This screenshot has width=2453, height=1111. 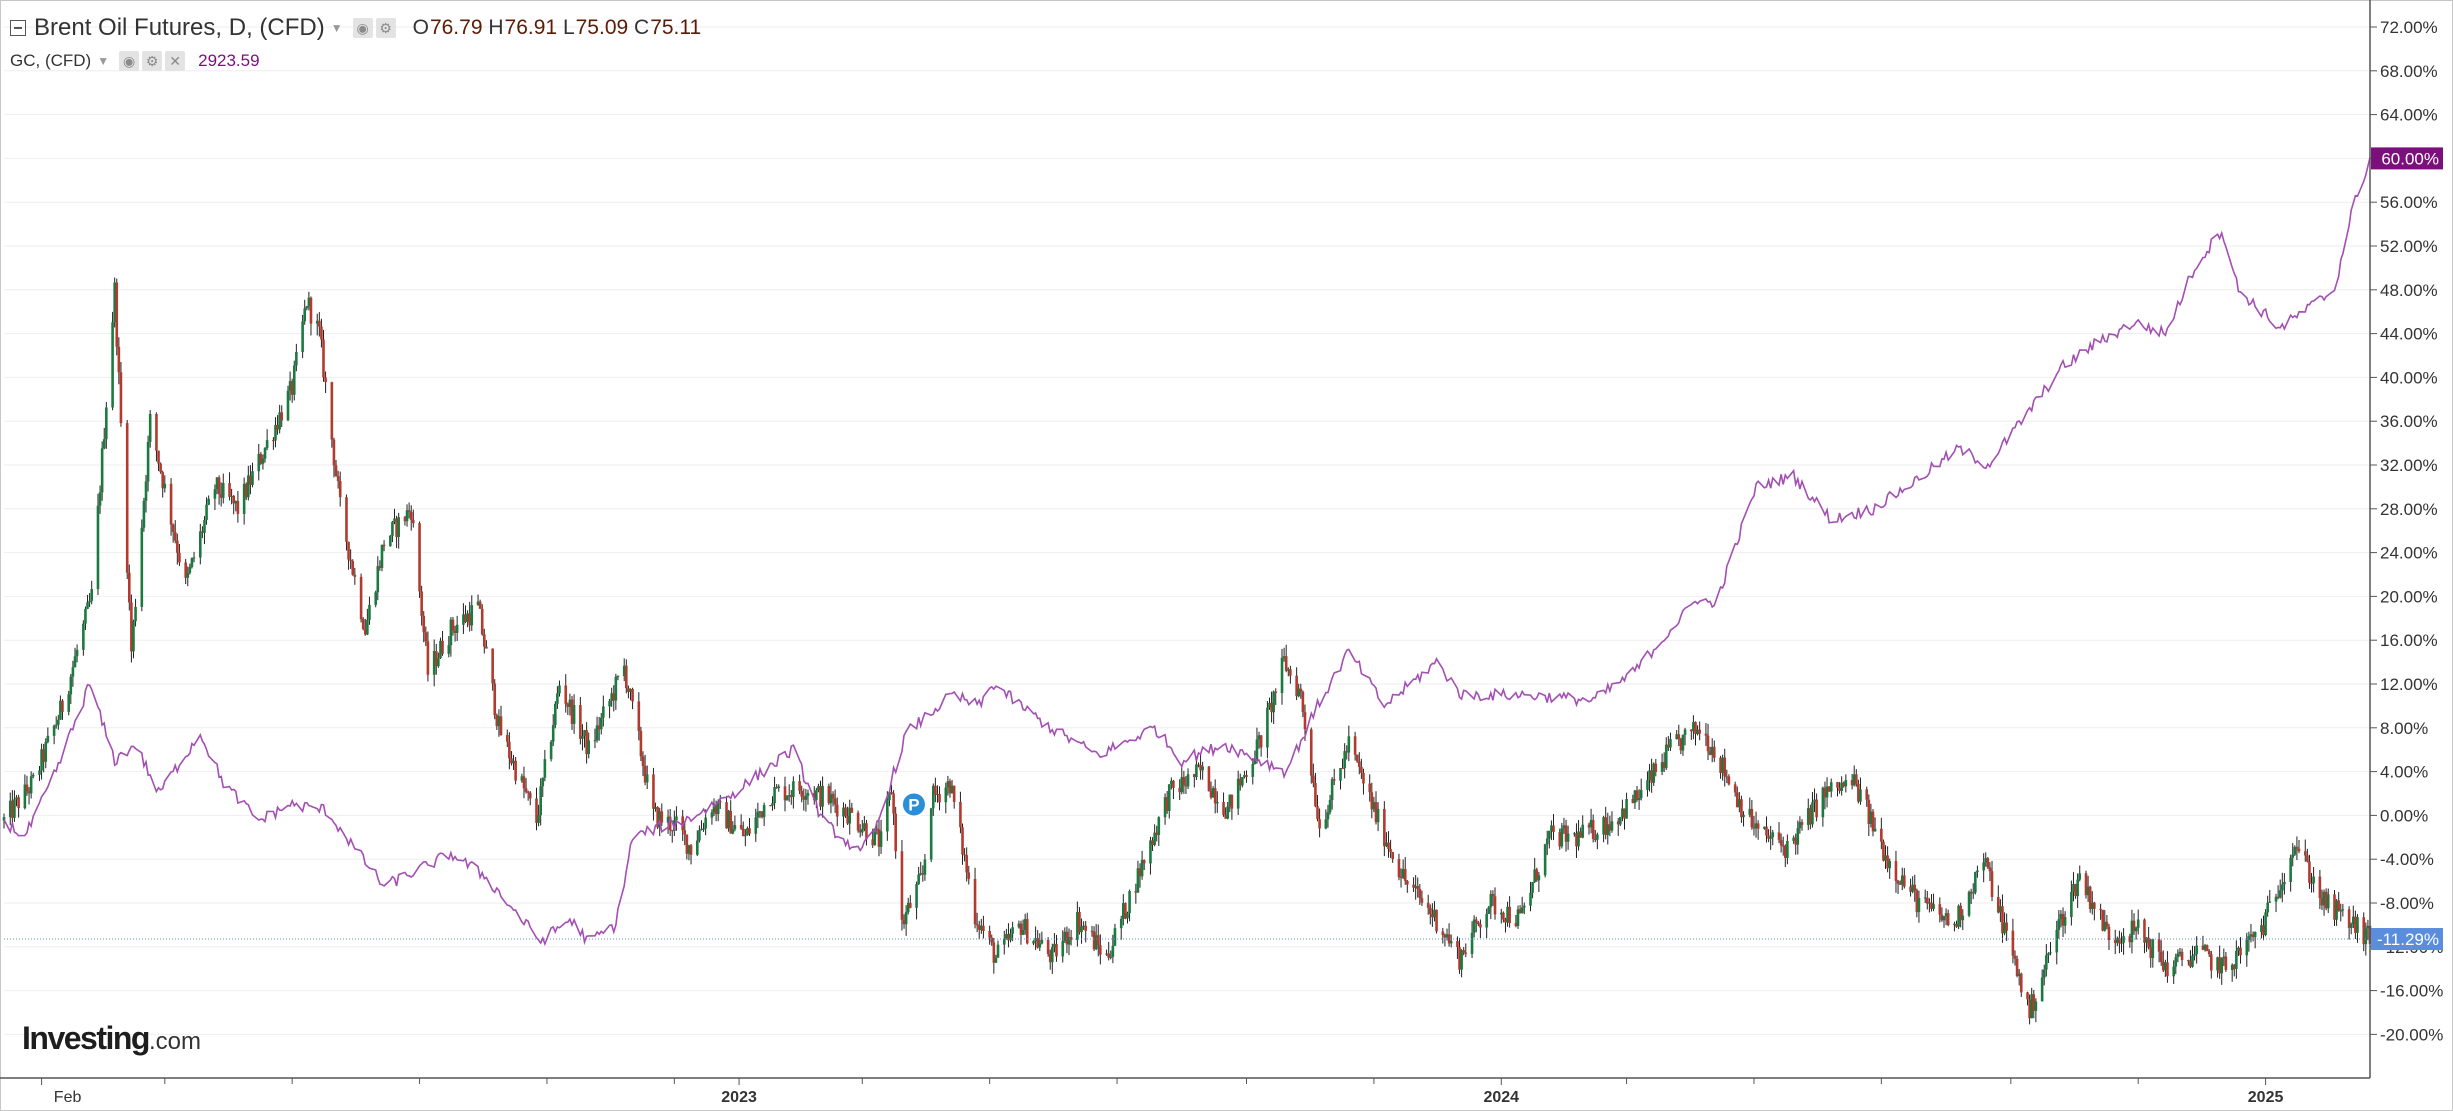 What do you see at coordinates (1501, 1097) in the screenshot?
I see `x-tick-label: 2024` at bounding box center [1501, 1097].